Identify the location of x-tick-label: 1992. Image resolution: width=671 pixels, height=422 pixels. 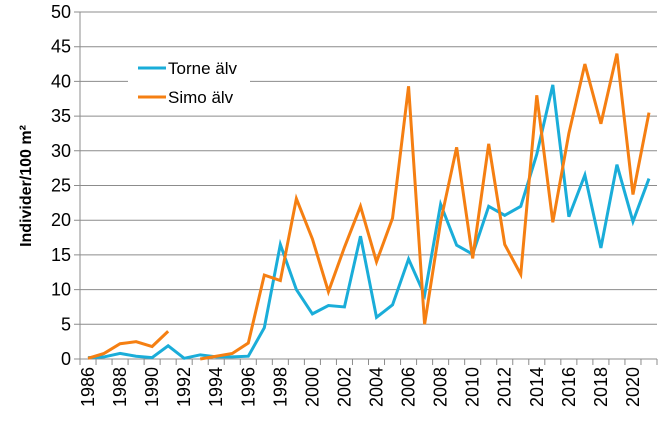
(184, 387).